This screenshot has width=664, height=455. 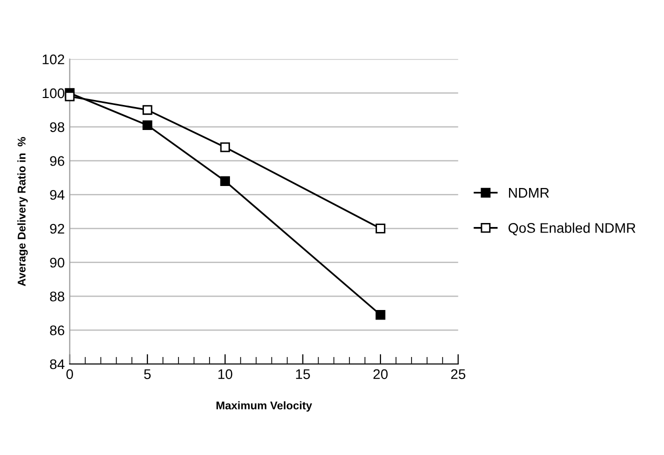 I want to click on y-tick-label: 102, so click(x=53, y=59).